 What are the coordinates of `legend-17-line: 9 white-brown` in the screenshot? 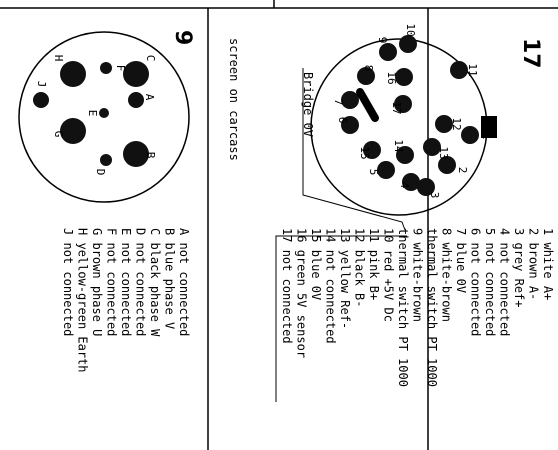 It's located at (418, 275).